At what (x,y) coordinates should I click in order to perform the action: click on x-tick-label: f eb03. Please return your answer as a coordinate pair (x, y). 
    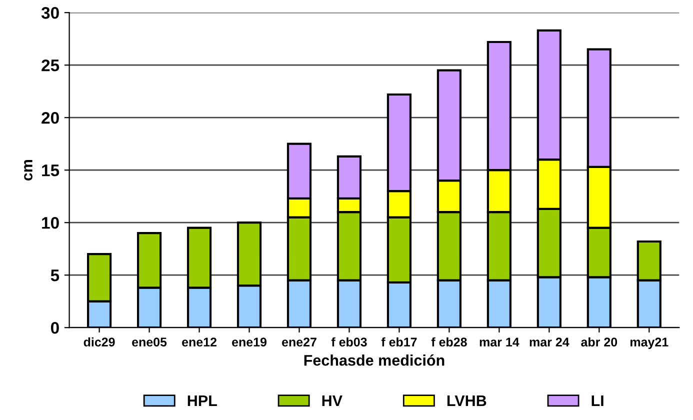
    Looking at the image, I should click on (349, 342).